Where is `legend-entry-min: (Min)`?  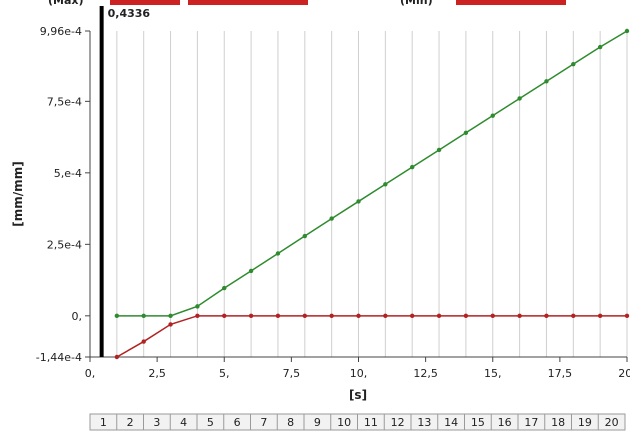 legend-entry-min: (Min) is located at coordinates (416, 3).